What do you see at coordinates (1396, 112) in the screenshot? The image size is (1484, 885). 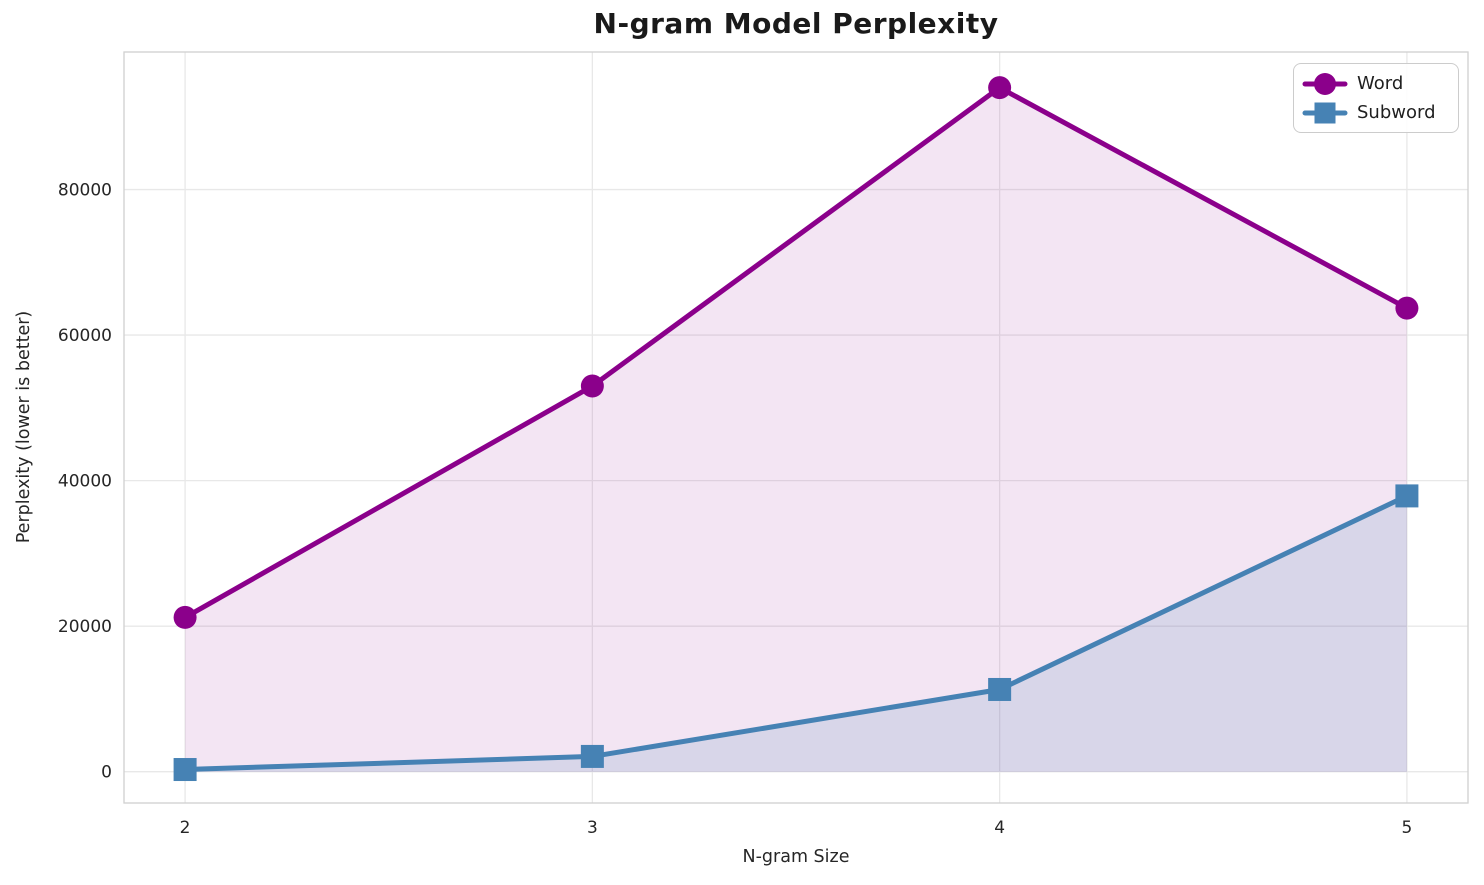 I see `legend-label-subword: Subword` at bounding box center [1396, 112].